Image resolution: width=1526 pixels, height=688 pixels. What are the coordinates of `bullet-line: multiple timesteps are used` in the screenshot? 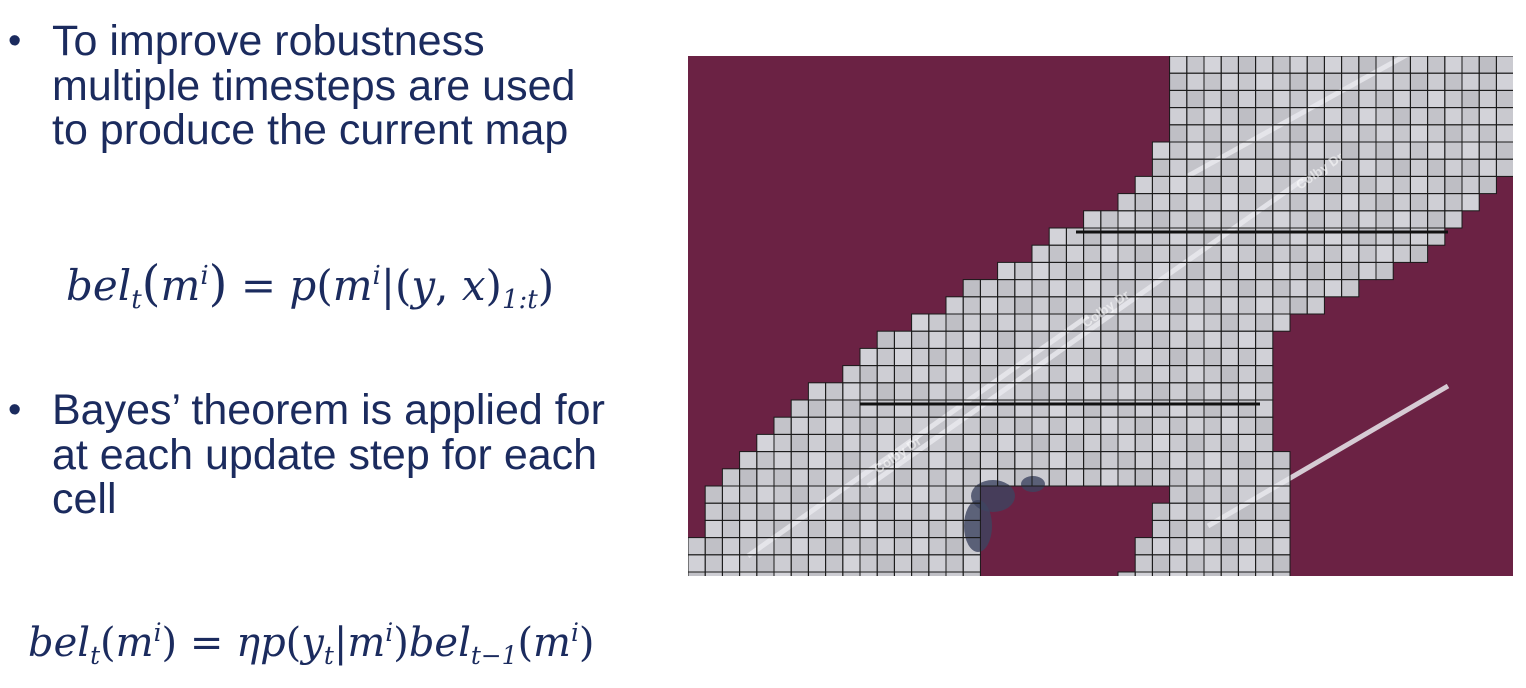 It's located at (314, 85).